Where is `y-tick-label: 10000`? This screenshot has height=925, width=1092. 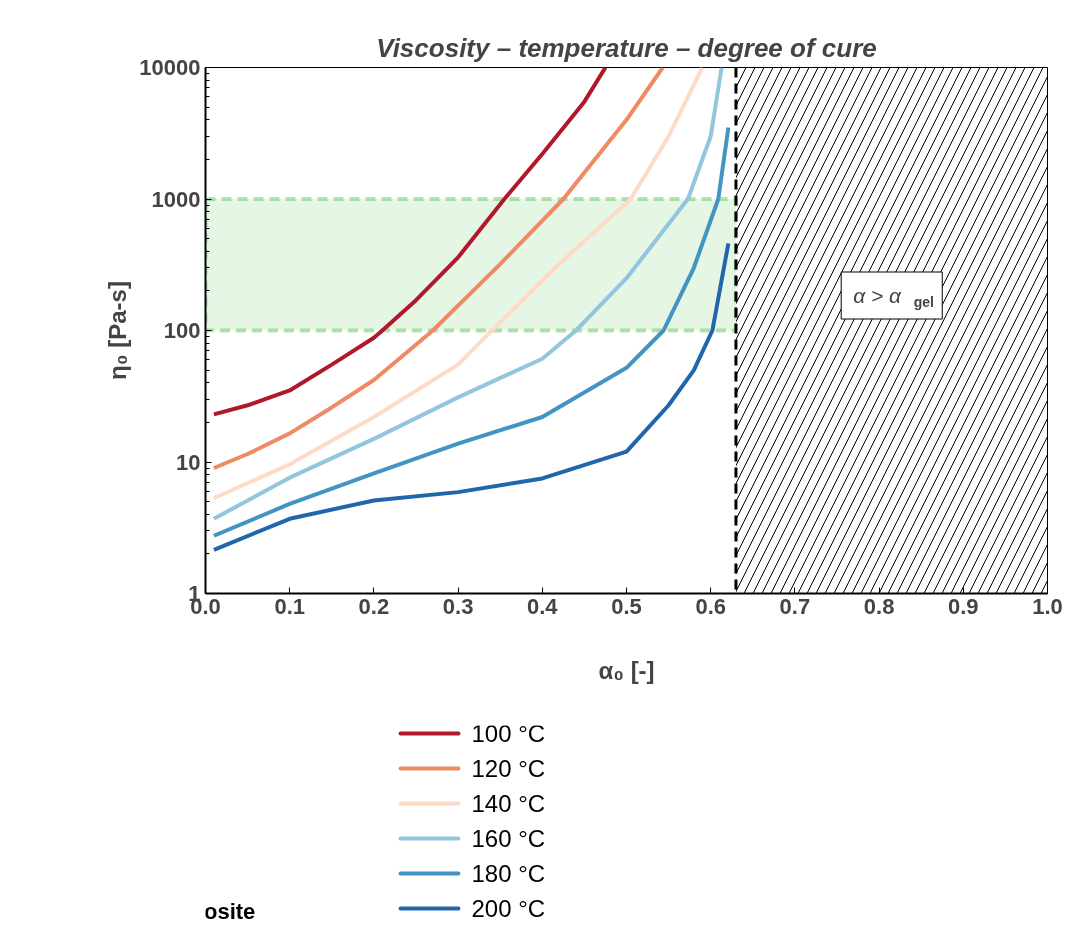
y-tick-label: 10000 is located at coordinates (170, 67).